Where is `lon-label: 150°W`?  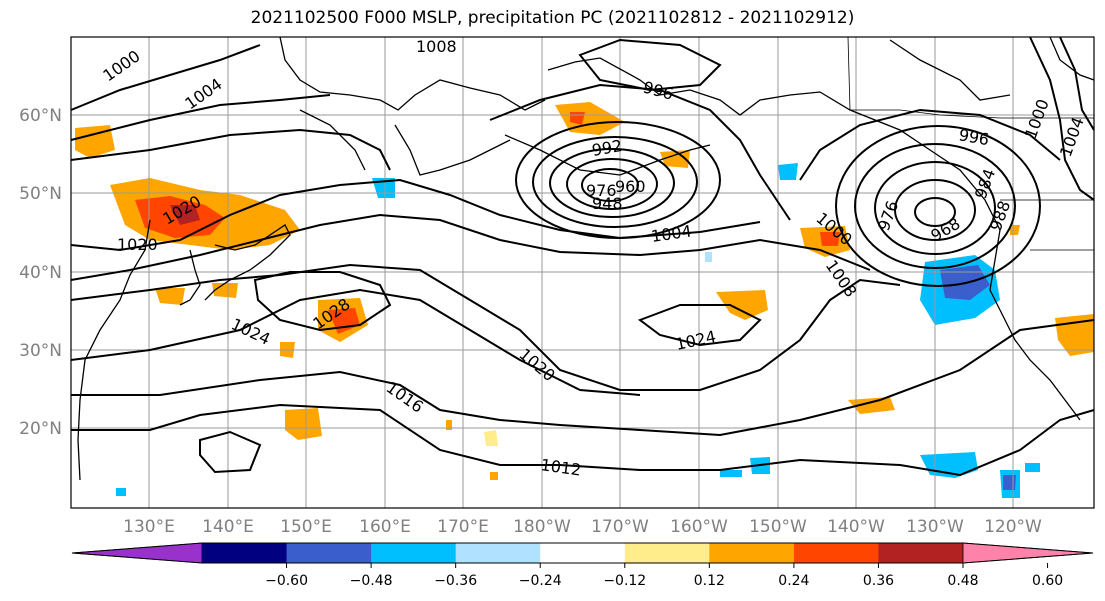
lon-label: 150°W is located at coordinates (778, 527).